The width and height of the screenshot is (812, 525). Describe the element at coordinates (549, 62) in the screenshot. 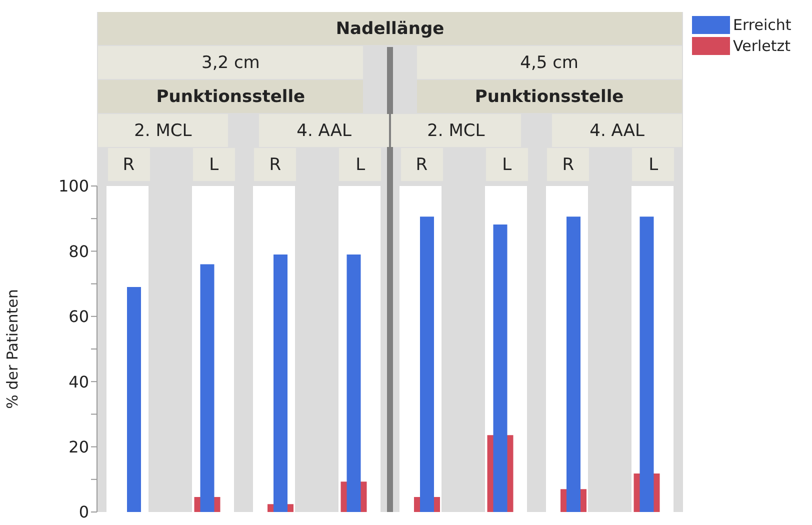

I see `text: 4,5 cm` at that location.